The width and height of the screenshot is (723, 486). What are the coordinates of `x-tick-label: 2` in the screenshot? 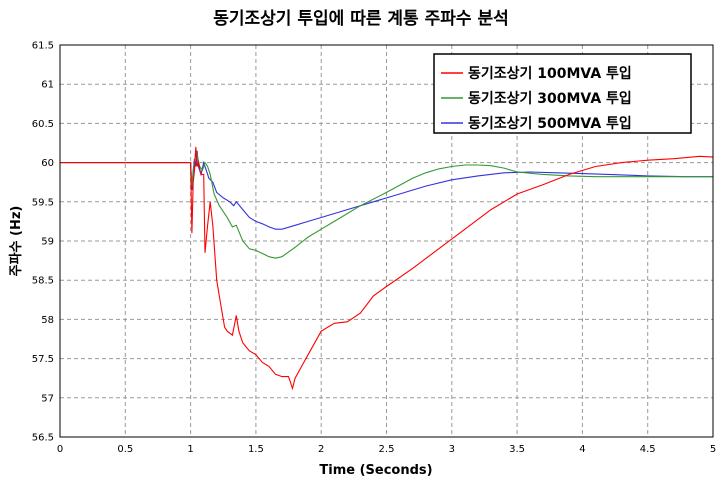 It's located at (321, 449).